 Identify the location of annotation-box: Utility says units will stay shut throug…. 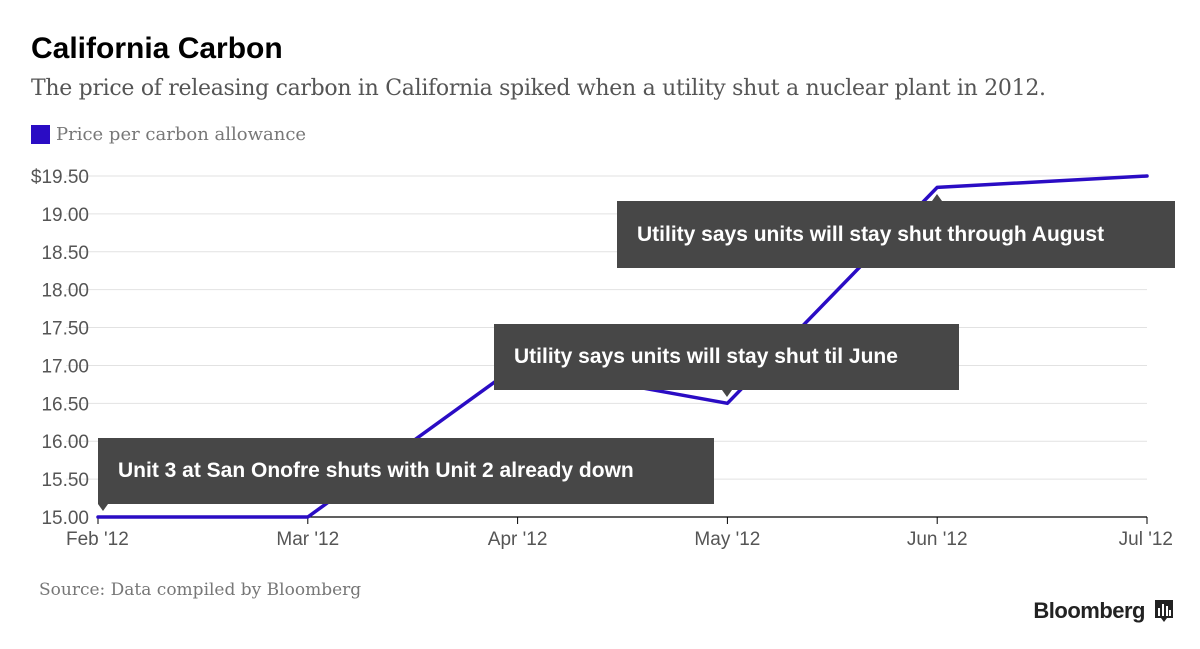
(896, 234).